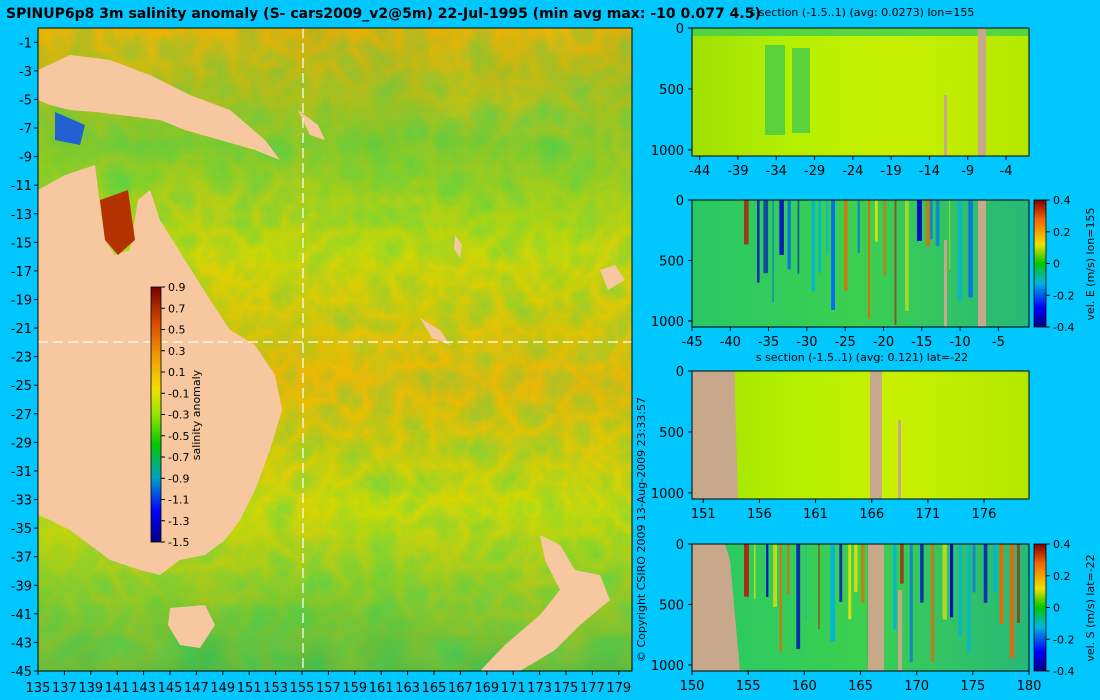 The height and width of the screenshot is (700, 1100). What do you see at coordinates (21, 558) in the screenshot?
I see `map-y-tick-label: -37` at bounding box center [21, 558].